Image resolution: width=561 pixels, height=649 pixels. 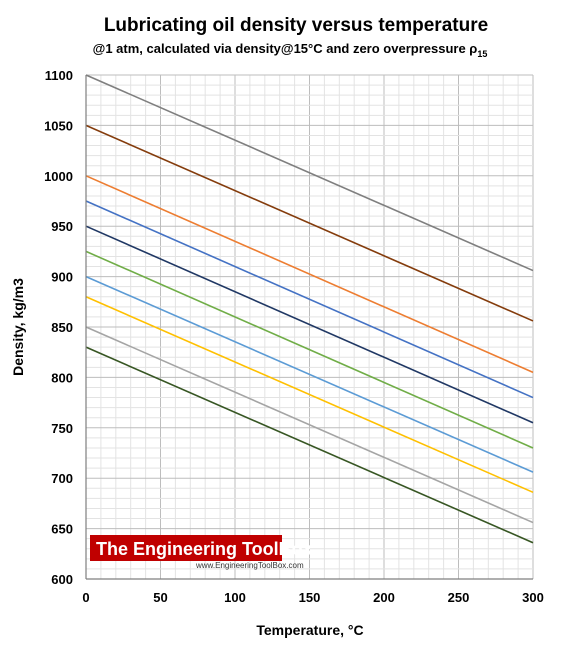 What do you see at coordinates (62, 226) in the screenshot?
I see `y-tick-label: 950` at bounding box center [62, 226].